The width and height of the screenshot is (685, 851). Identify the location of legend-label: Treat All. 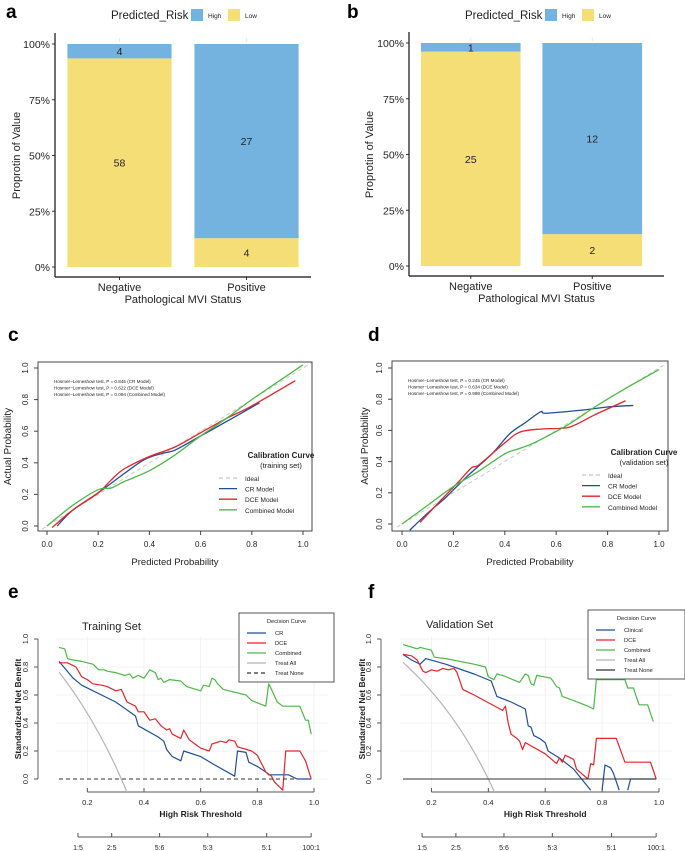
(634, 661).